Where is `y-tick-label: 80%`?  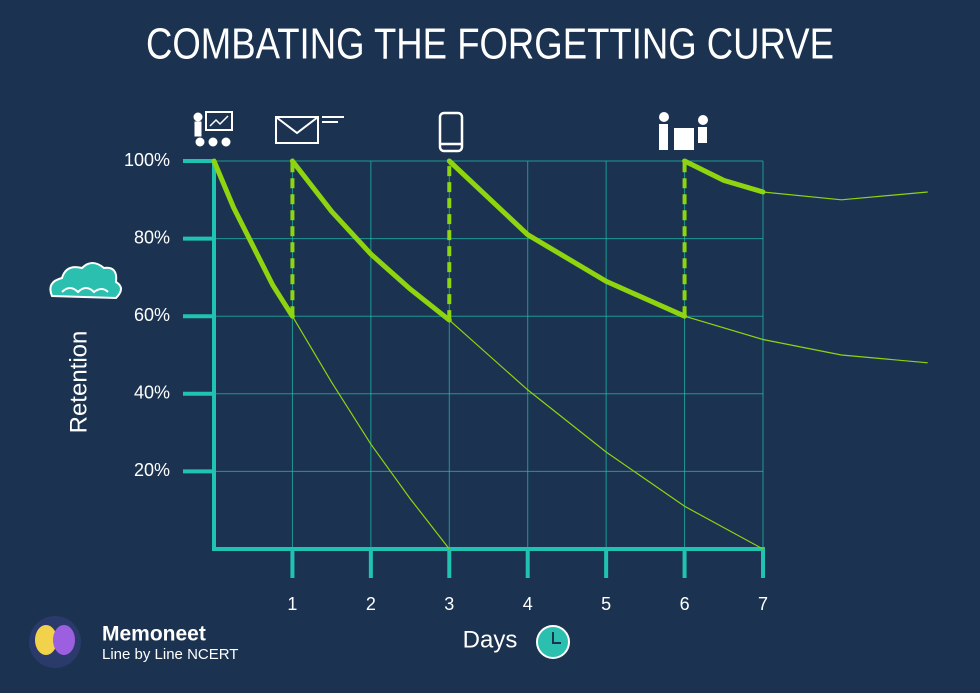 y-tick-label: 80% is located at coordinates (152, 237).